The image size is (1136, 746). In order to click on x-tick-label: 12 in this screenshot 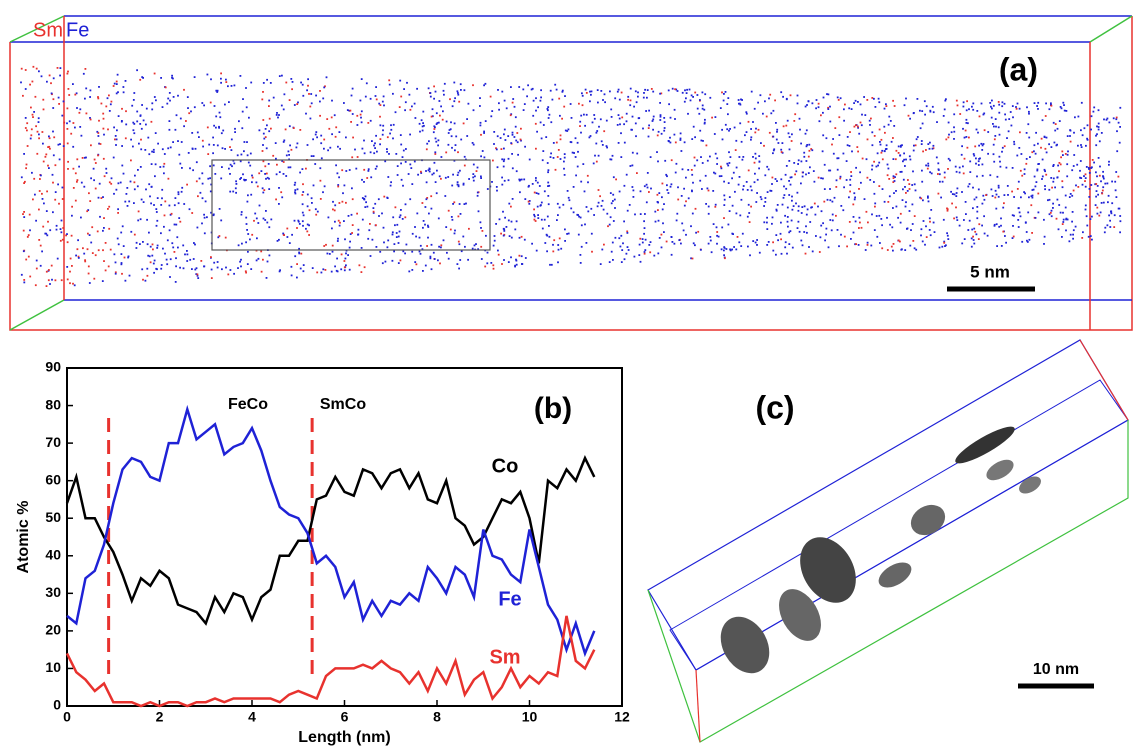, I will do `click(622, 717)`.